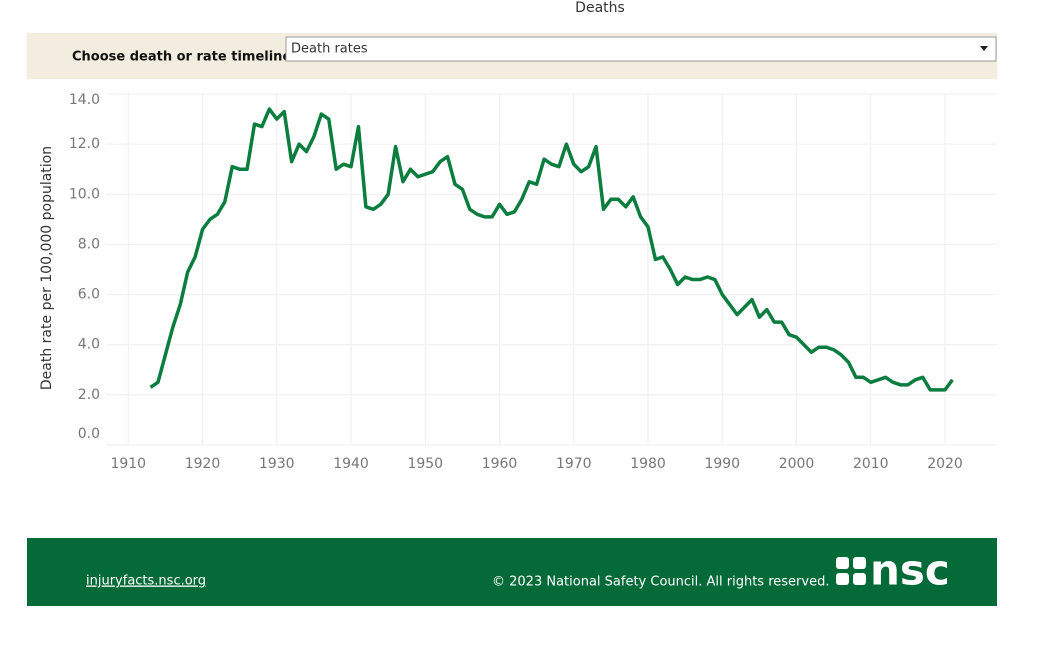 The width and height of the screenshot is (1039, 665). Describe the element at coordinates (89, 395) in the screenshot. I see `y-tick-label: 2.0` at that location.